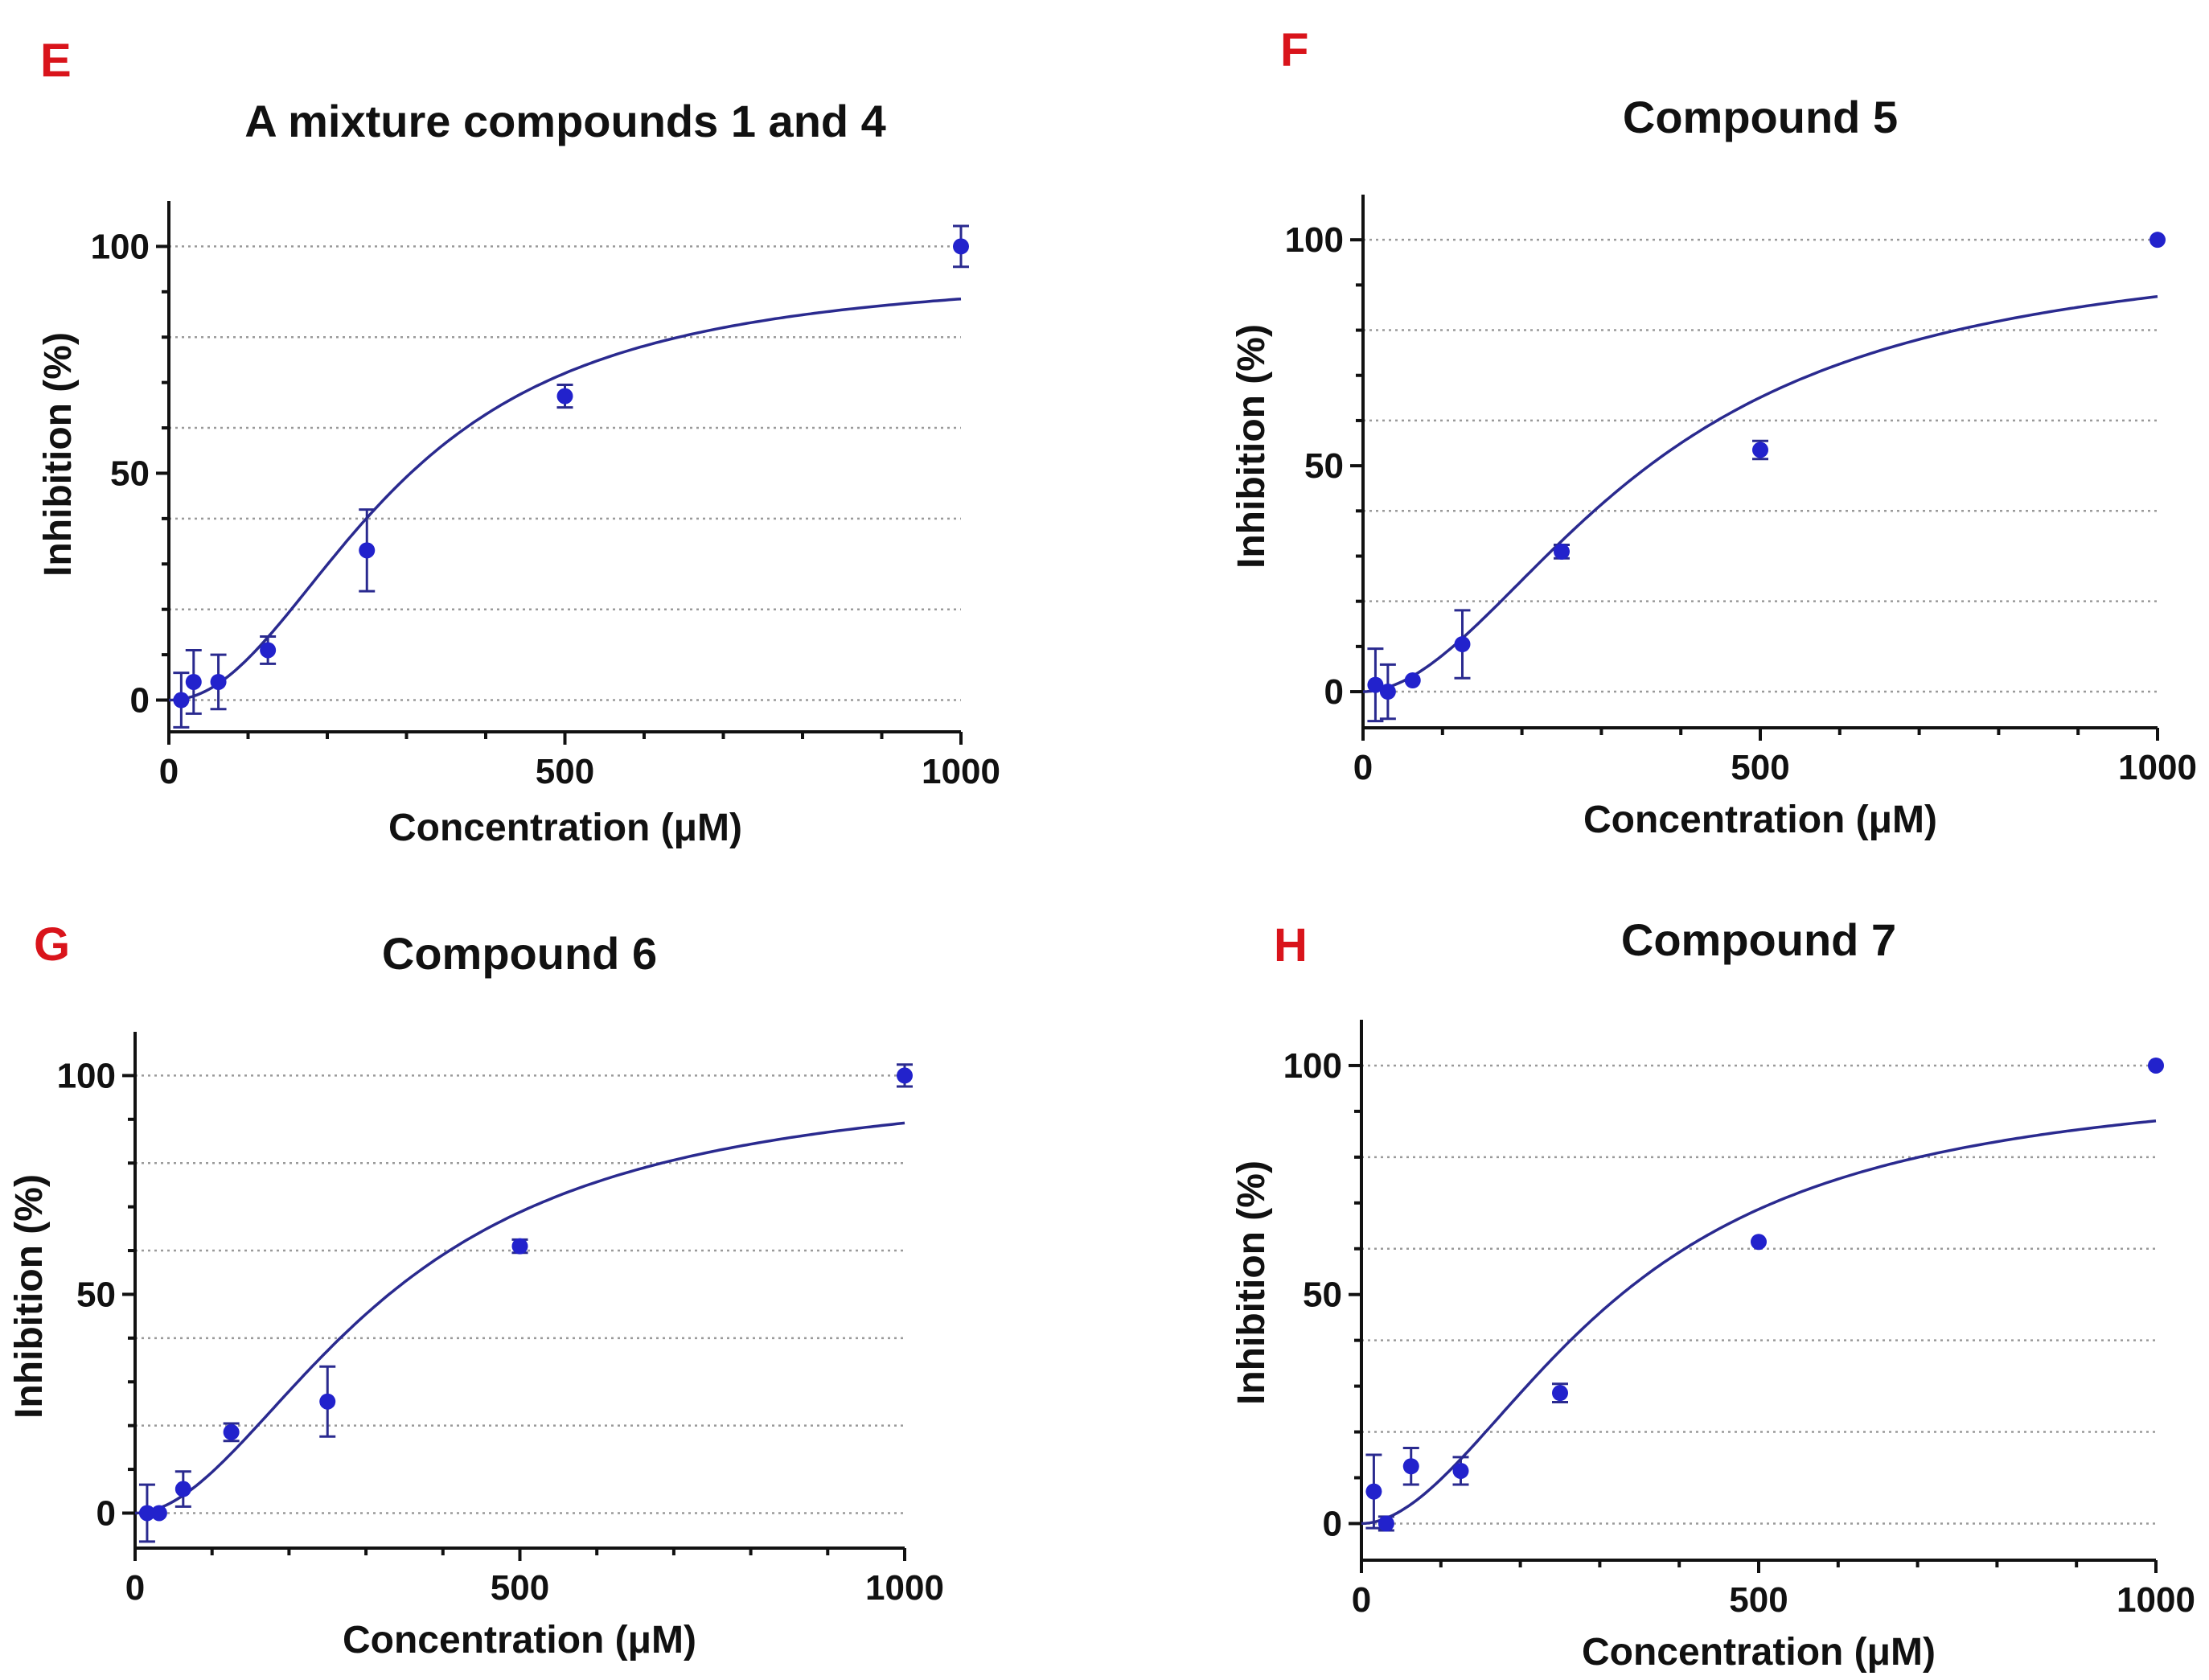 The image size is (2209, 1680). Describe the element at coordinates (1294, 50) in the screenshot. I see `panel-letter: F` at that location.